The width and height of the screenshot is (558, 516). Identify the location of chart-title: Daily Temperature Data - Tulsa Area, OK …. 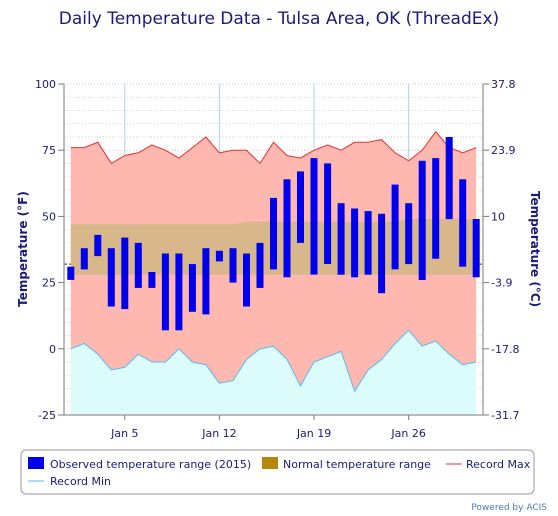
(279, 19).